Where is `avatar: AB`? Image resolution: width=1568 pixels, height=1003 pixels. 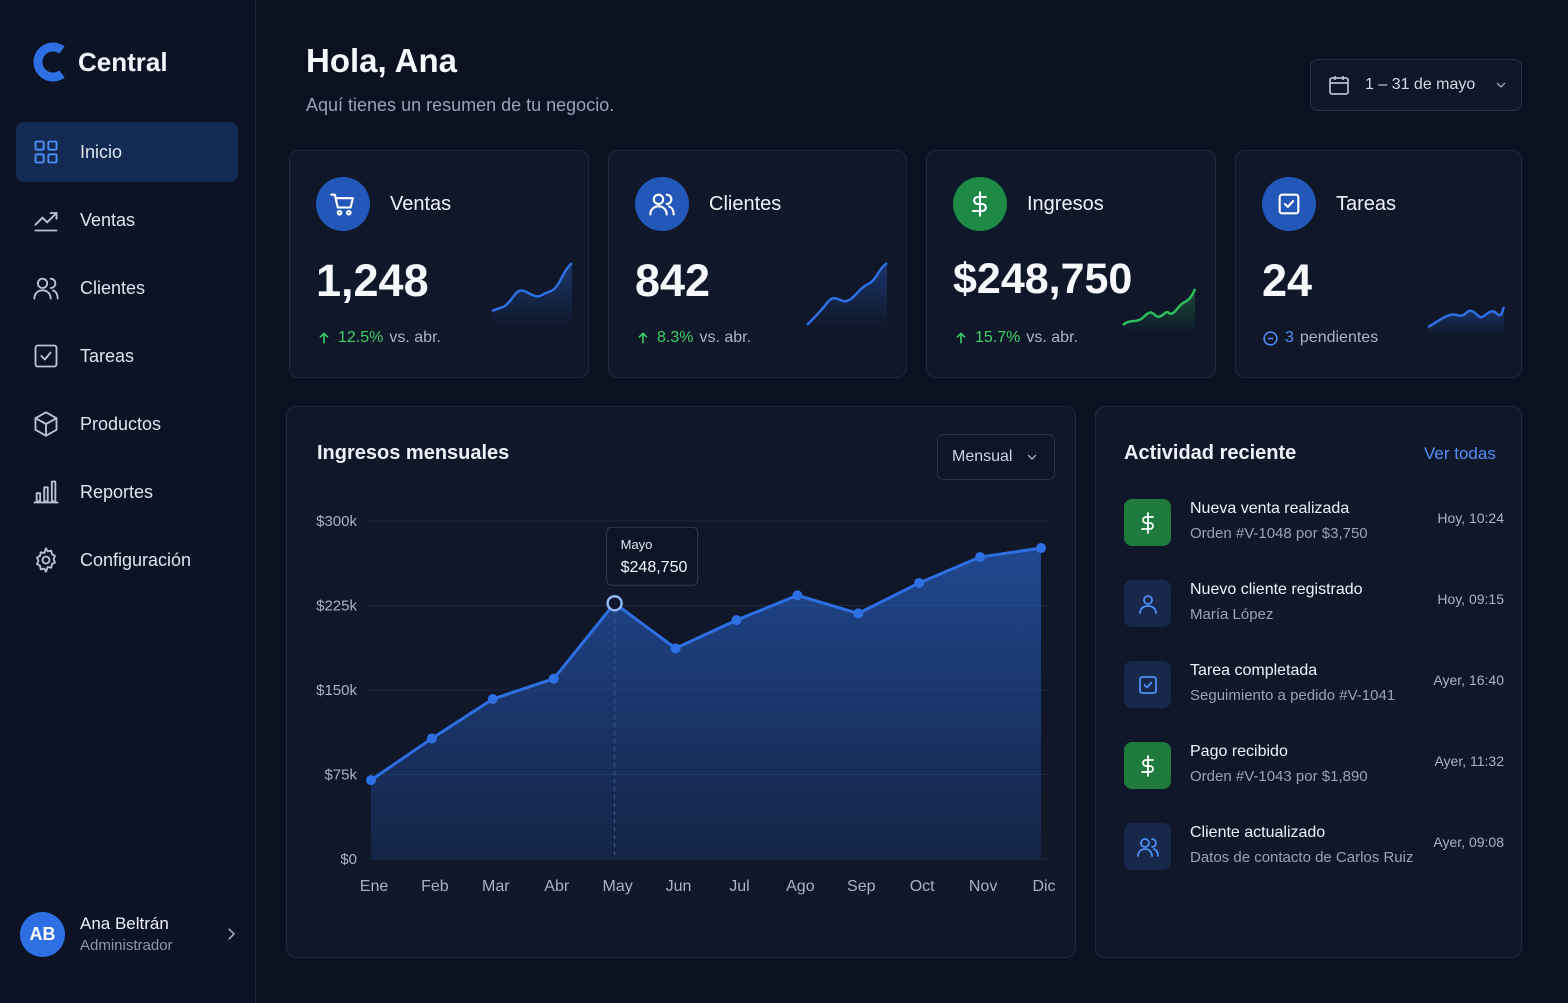
avatar: AB is located at coordinates (42, 934).